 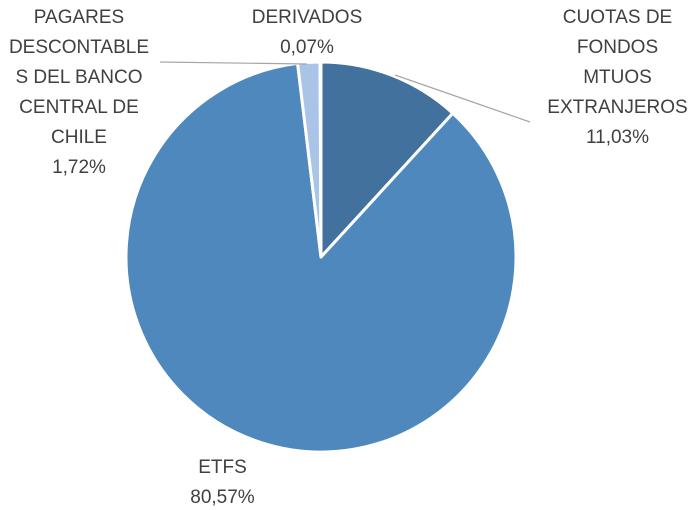 I want to click on slice-label: CUOTAS DE FONDOS MTUOS EXTRANJEROS 11,03%, so click(x=615, y=78).